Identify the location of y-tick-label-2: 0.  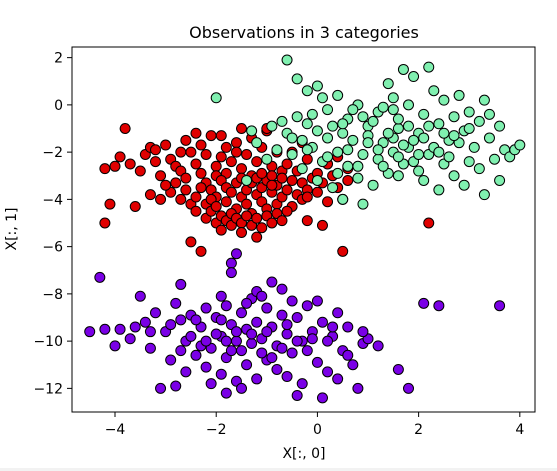
(58, 106).